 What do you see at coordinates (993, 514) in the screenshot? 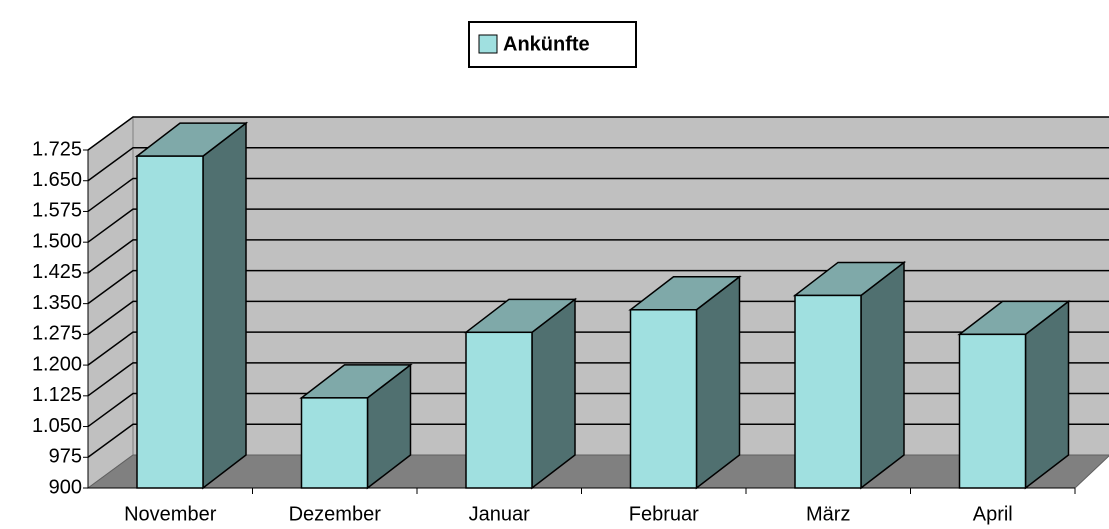
I see `x-tick-label: April` at bounding box center [993, 514].